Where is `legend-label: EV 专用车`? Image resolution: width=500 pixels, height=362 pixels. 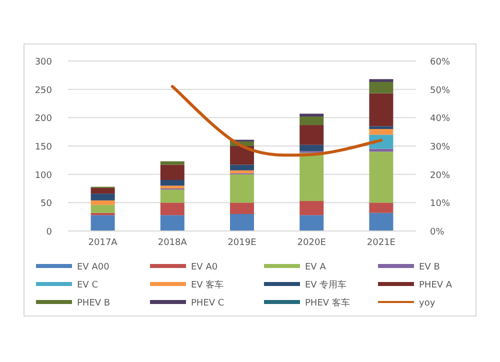 legend-label: EV 专用车 is located at coordinates (326, 285).